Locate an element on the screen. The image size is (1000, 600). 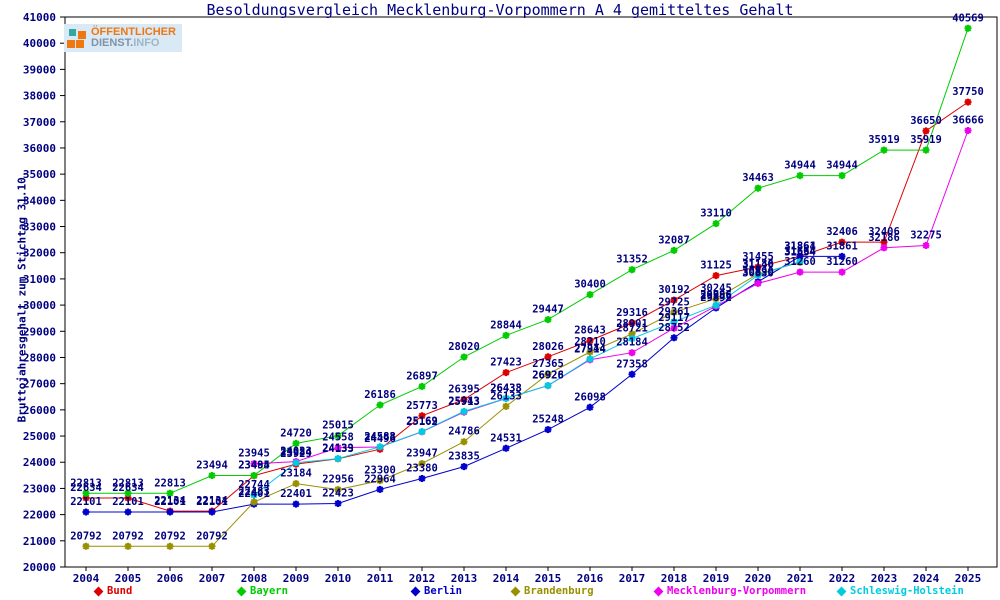
value-label: 31634 is located at coordinates (800, 252).